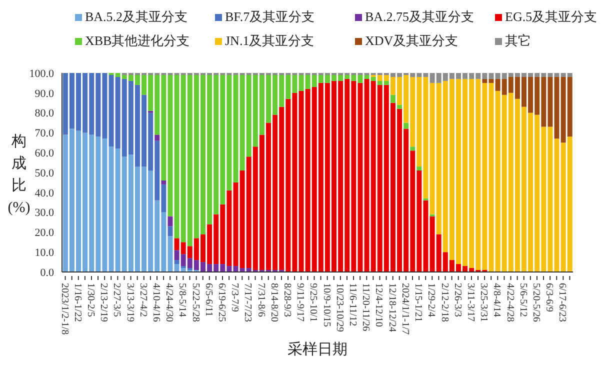 Image resolution: width=604 pixels, height=378 pixels. Describe the element at coordinates (300, 302) in the screenshot. I see `x-tick-label: 9/11-9/17` at that location.